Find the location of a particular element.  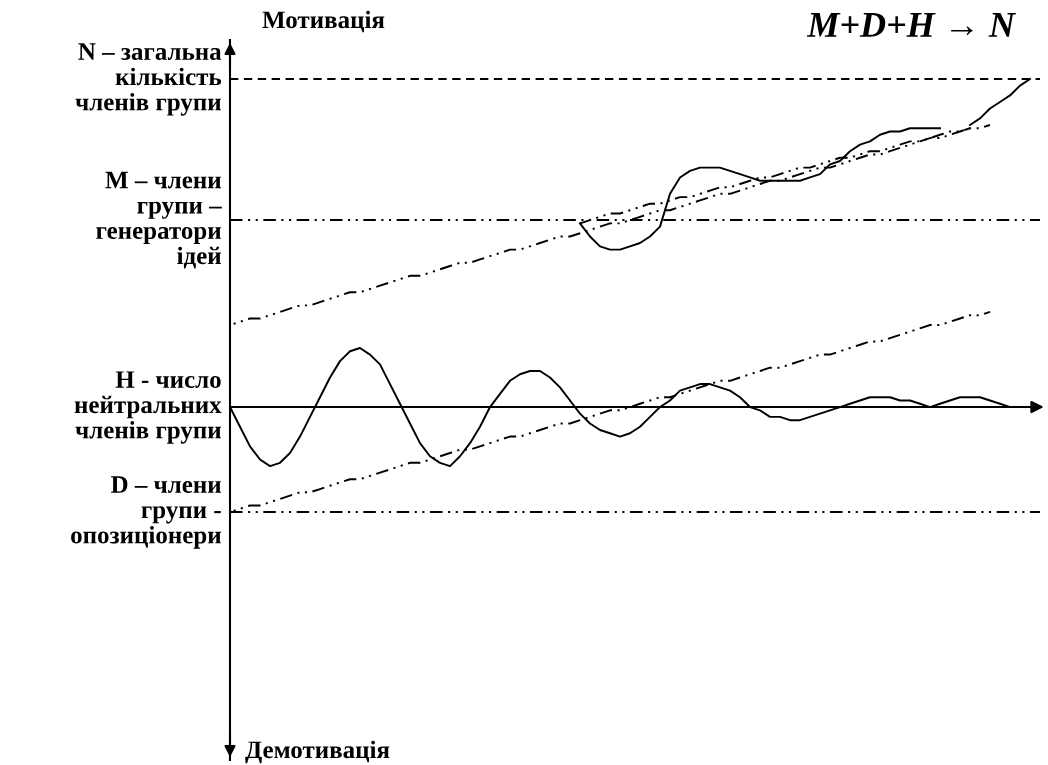

ref-line-label: N – загальна кількість членів групи is located at coordinates (148, 79).